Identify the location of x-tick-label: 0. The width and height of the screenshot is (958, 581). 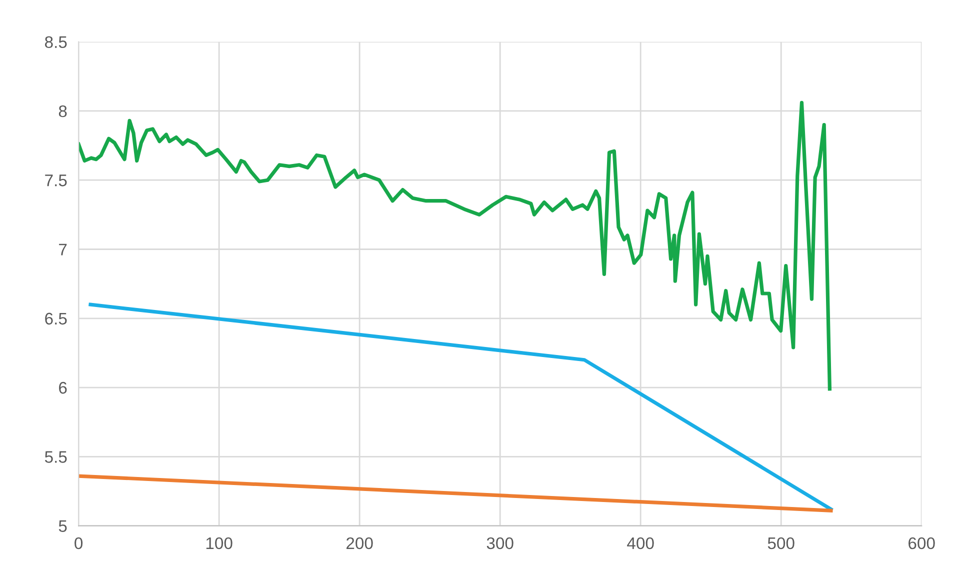
(78, 543).